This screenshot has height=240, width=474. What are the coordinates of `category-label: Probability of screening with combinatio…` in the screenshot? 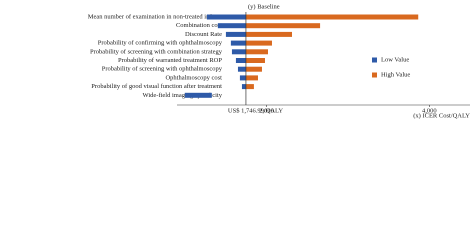 It's located at (156, 51).